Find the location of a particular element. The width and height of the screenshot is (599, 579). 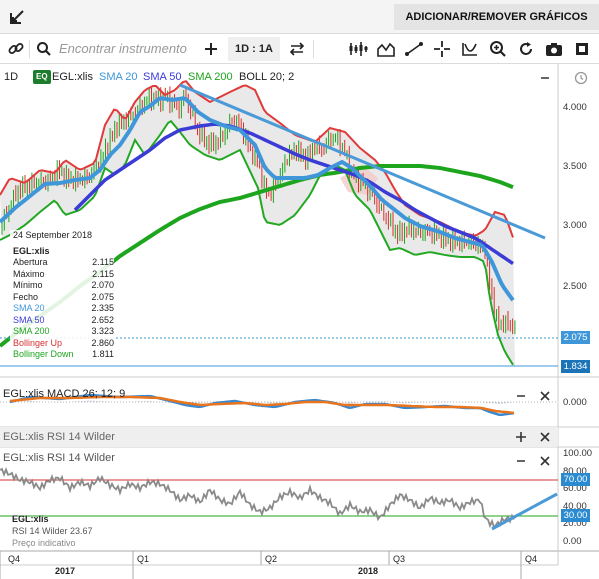

symbol-label: EGL:xlis is located at coordinates (72, 77).